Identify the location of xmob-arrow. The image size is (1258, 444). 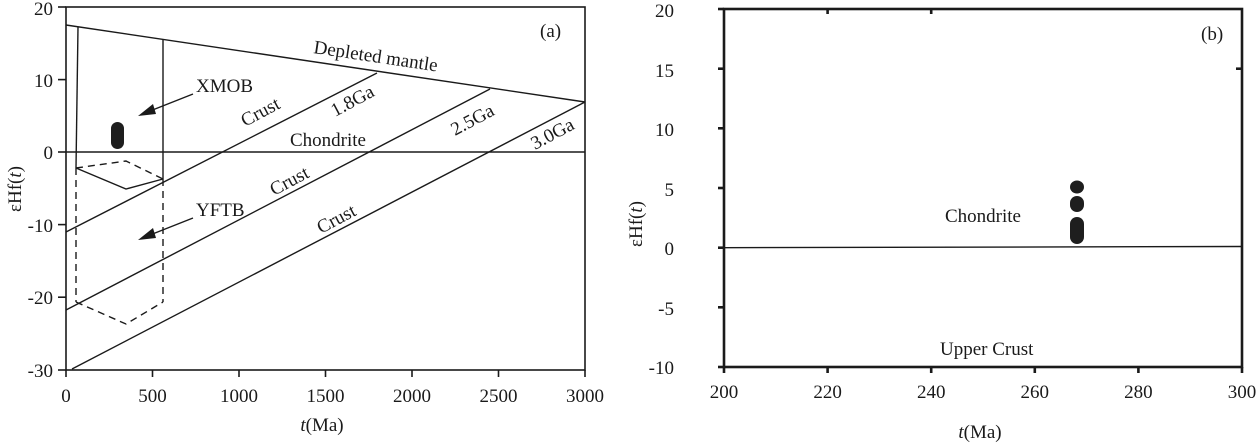
(166, 104).